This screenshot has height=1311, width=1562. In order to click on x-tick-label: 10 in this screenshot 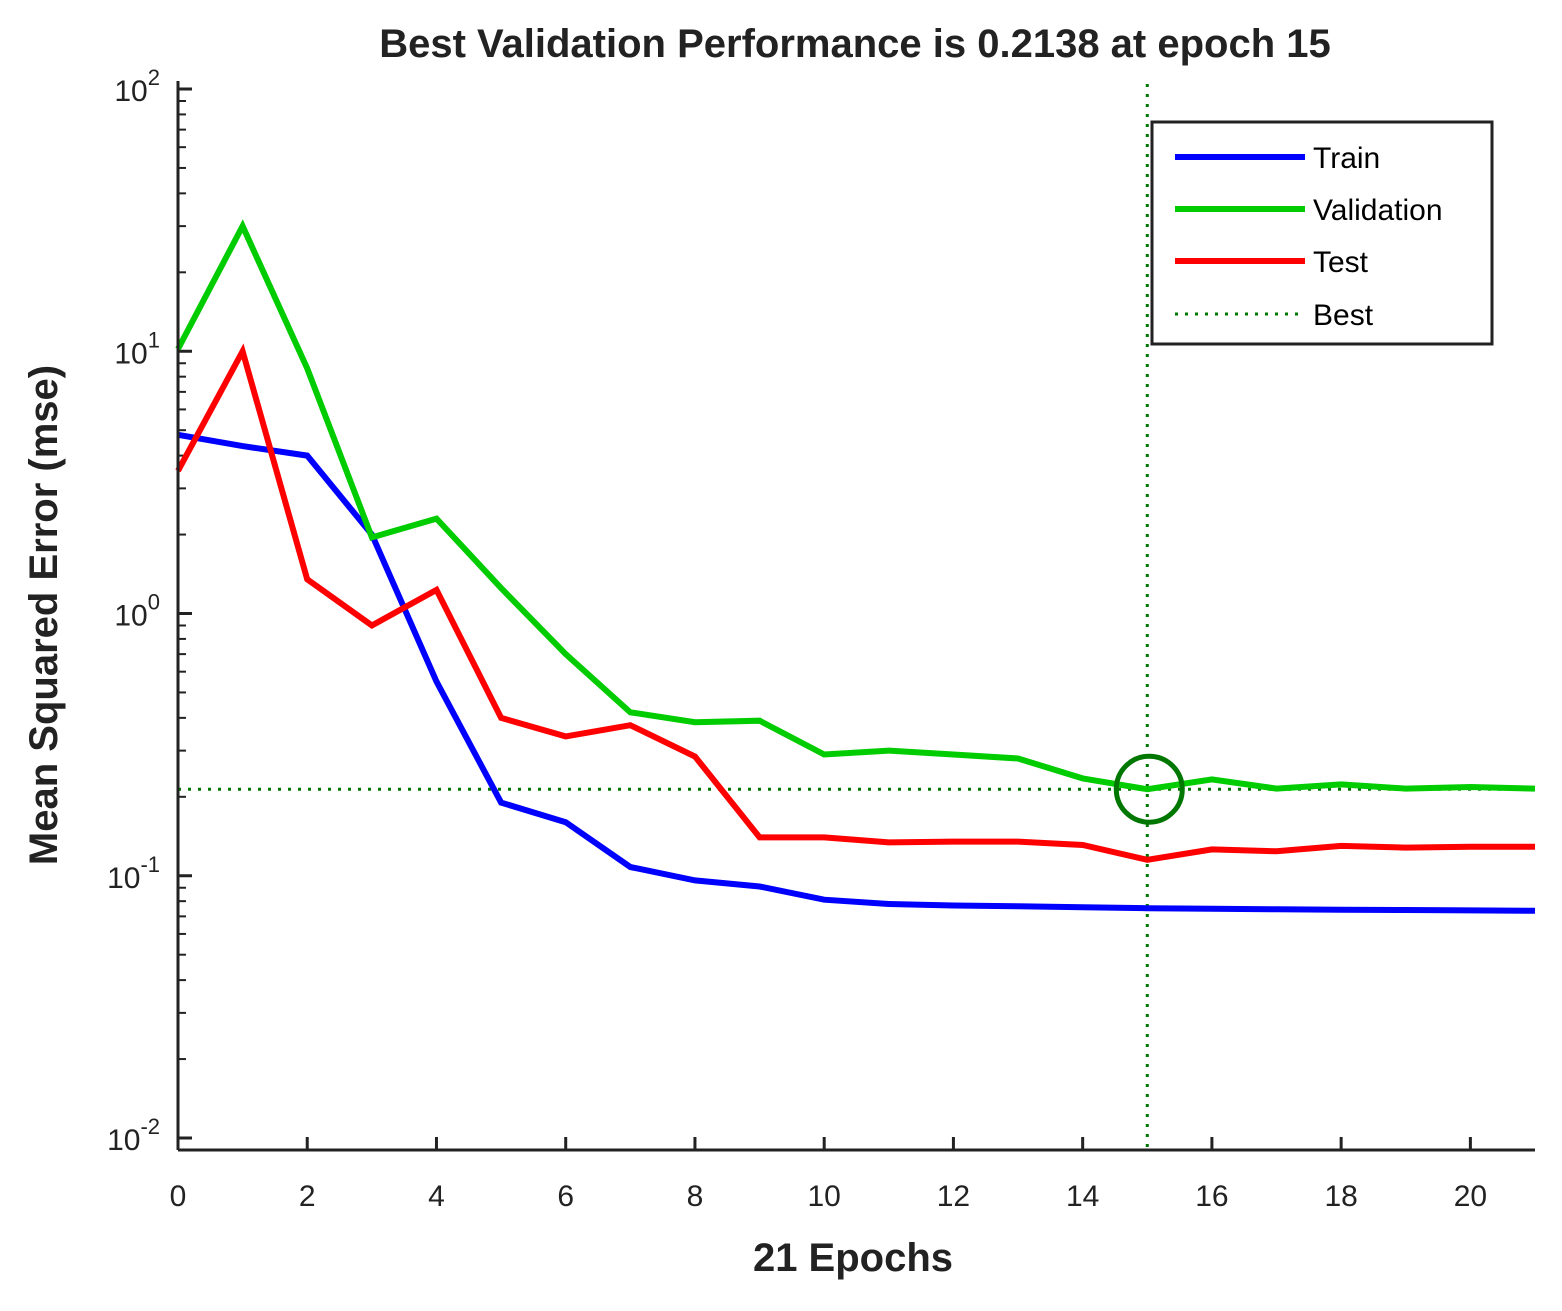, I will do `click(824, 1196)`.